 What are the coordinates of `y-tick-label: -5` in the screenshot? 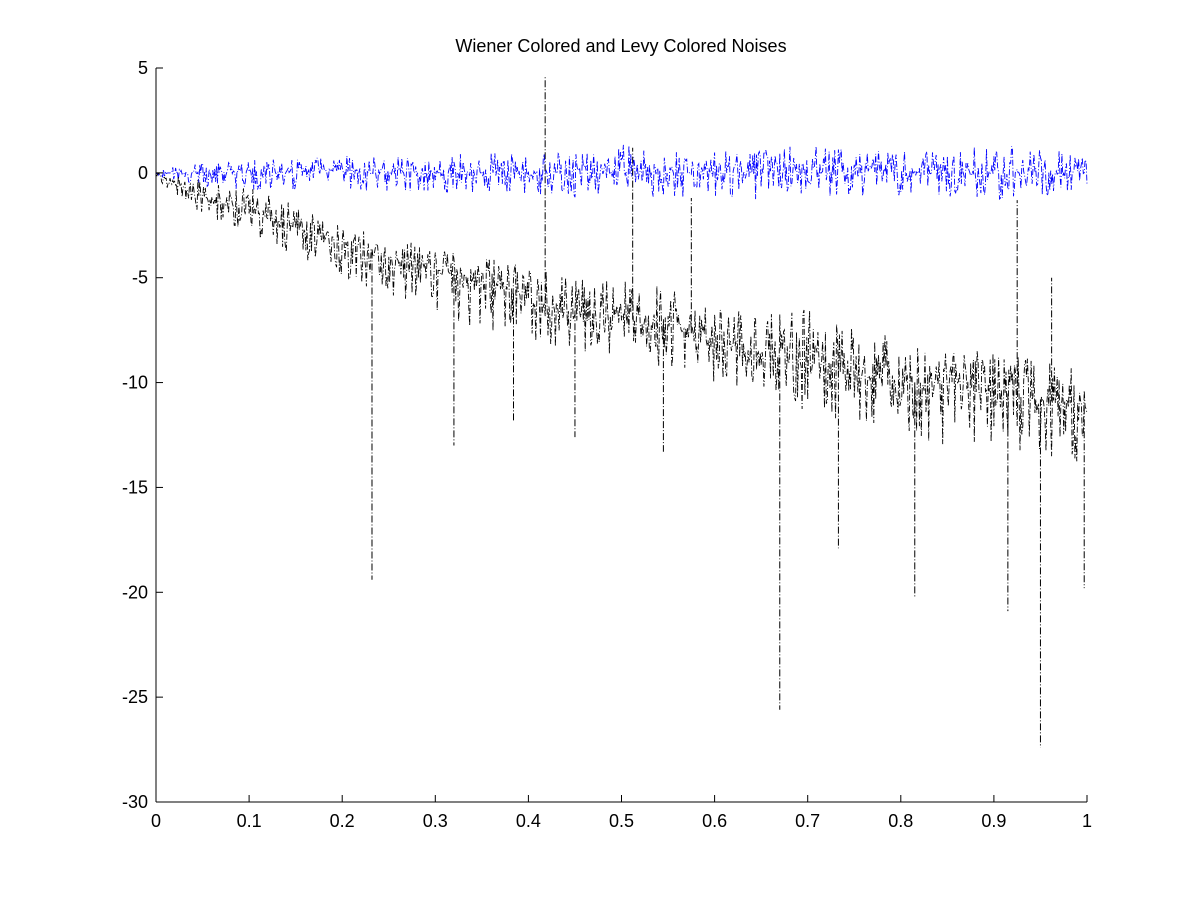 It's located at (140, 278).